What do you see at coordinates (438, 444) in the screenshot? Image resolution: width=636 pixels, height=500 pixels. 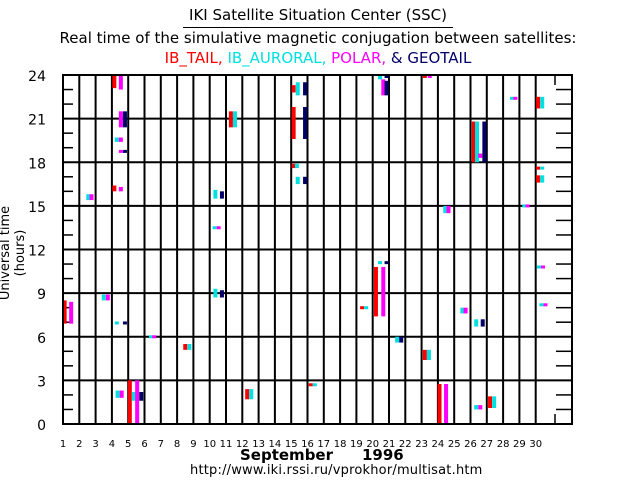 I see `x-tick-label: 24` at bounding box center [438, 444].